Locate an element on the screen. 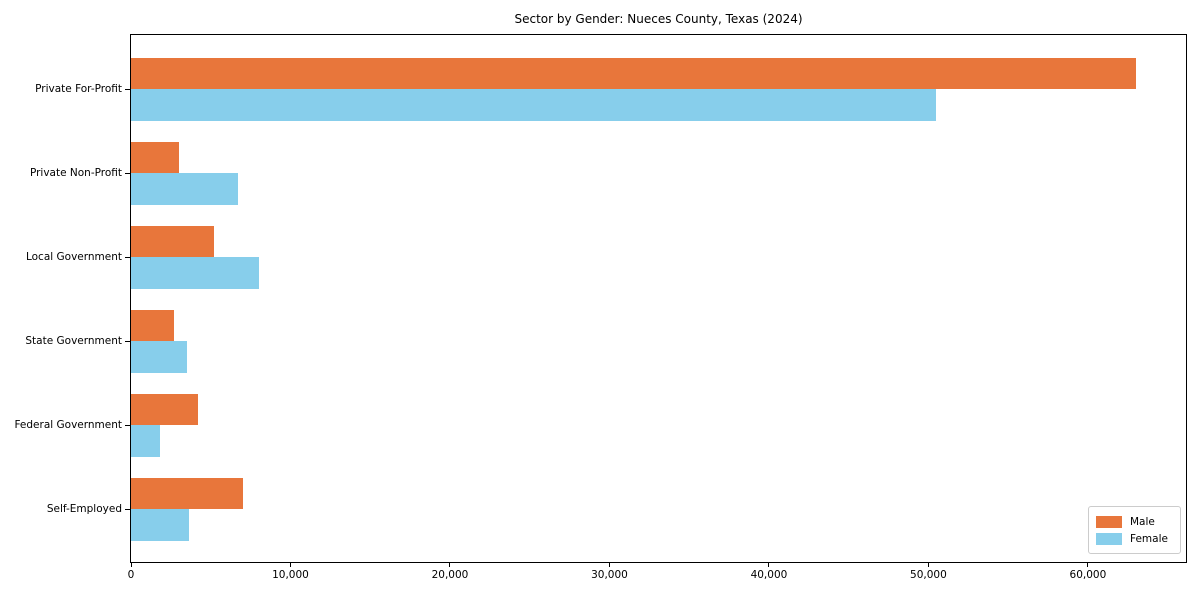 The width and height of the screenshot is (1200, 600). legend-label-female: Female is located at coordinates (1149, 538).